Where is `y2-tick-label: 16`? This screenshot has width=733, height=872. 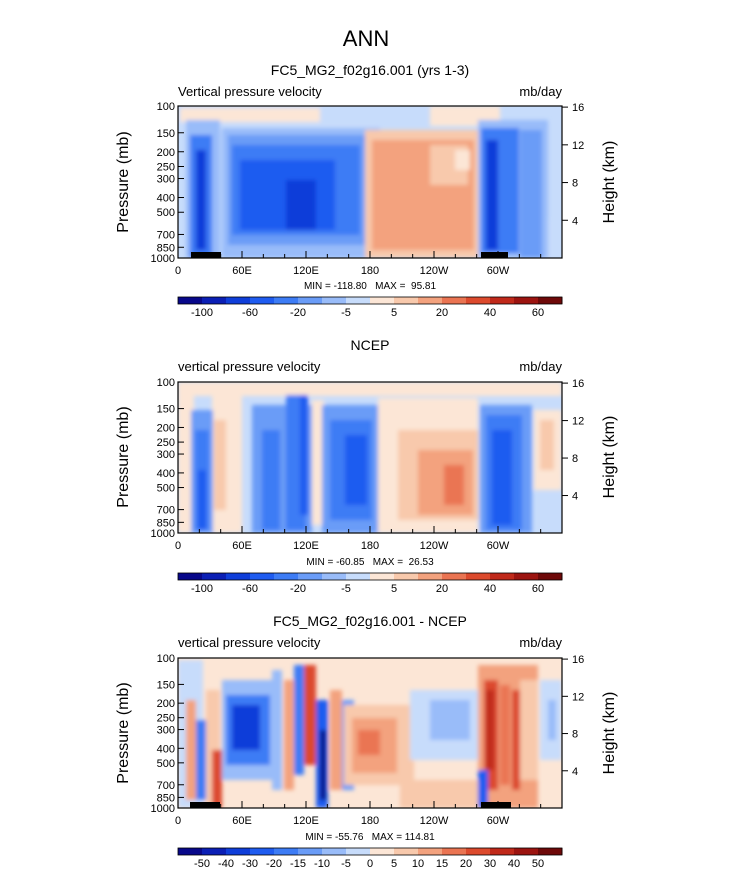 y2-tick-label: 16 is located at coordinates (578, 108).